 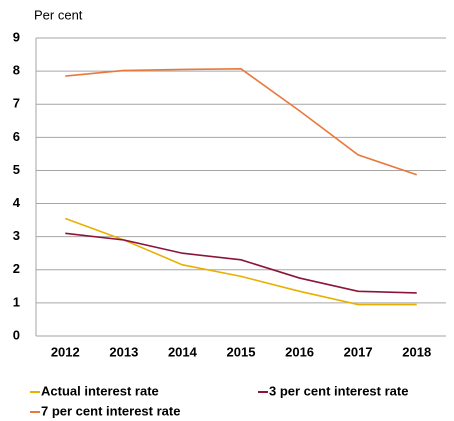 I want to click on x-tick-label: 2015, so click(x=241, y=351).